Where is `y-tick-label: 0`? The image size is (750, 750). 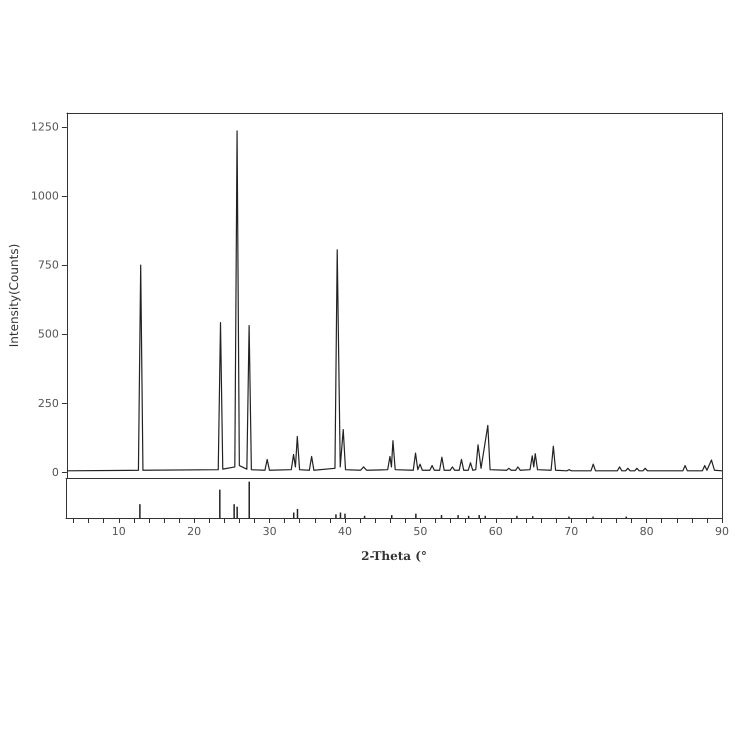
y-tick-label: 0 is located at coordinates (55, 472).